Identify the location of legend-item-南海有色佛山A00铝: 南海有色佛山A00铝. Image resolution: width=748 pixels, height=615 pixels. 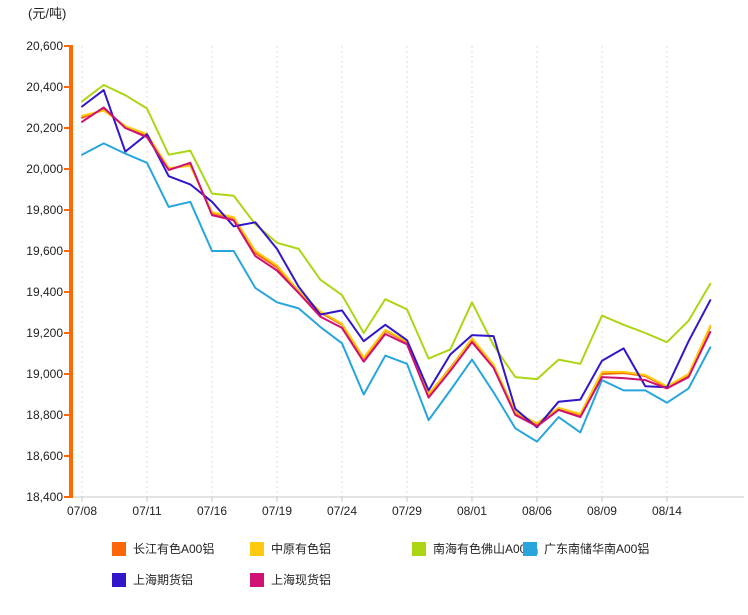
(475, 549).